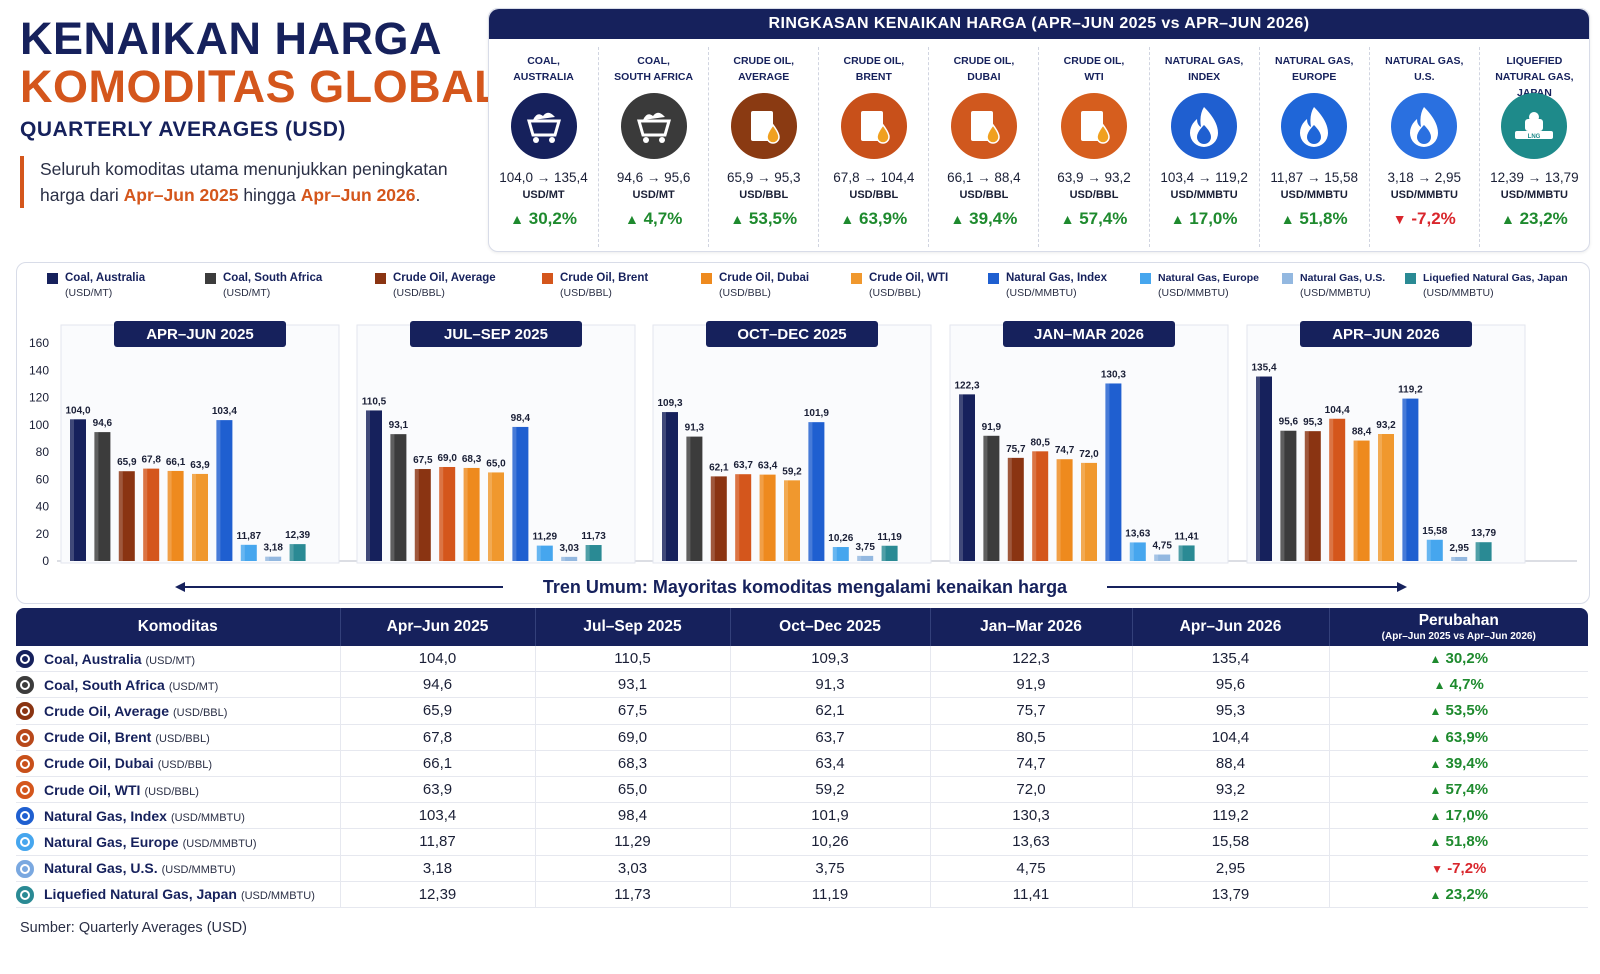  Describe the element at coordinates (1231, 894) in the screenshot. I see `value-cell: 13,79` at that location.